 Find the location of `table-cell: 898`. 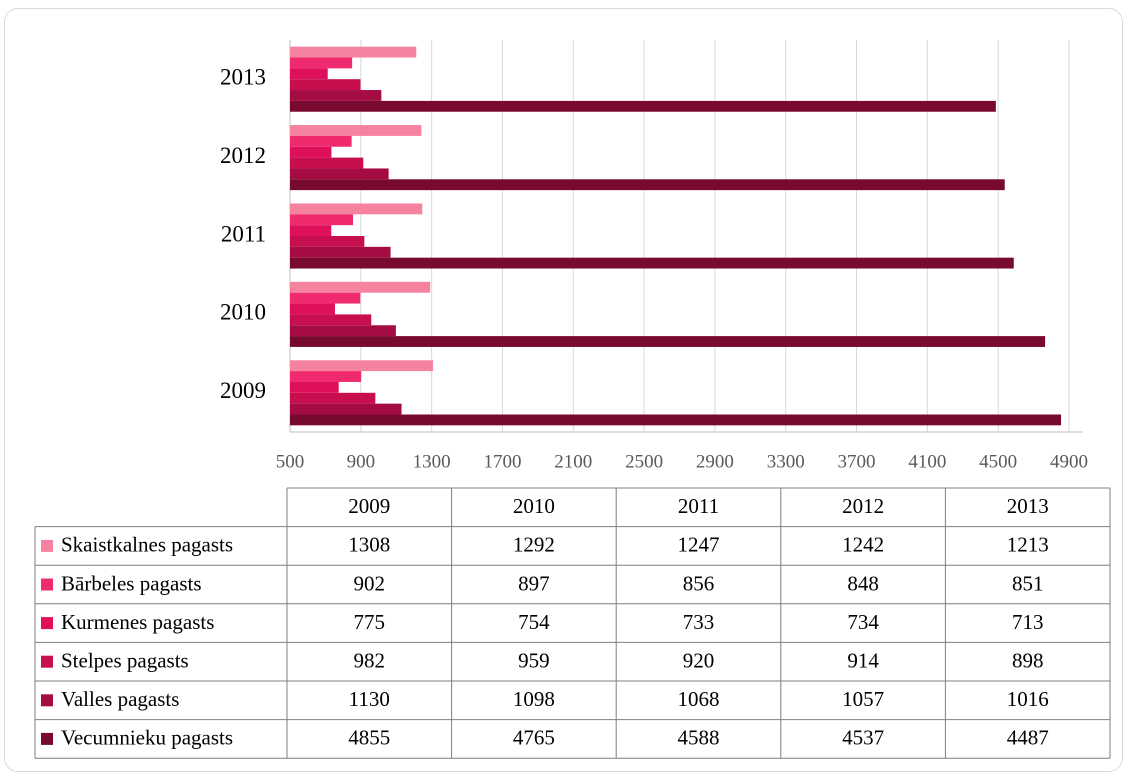

table-cell: 898 is located at coordinates (1028, 661).